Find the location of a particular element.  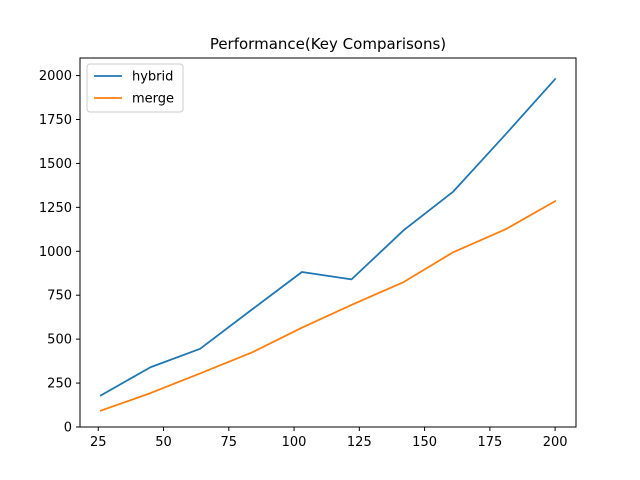

legend: hybrid merge is located at coordinates (135, 88).